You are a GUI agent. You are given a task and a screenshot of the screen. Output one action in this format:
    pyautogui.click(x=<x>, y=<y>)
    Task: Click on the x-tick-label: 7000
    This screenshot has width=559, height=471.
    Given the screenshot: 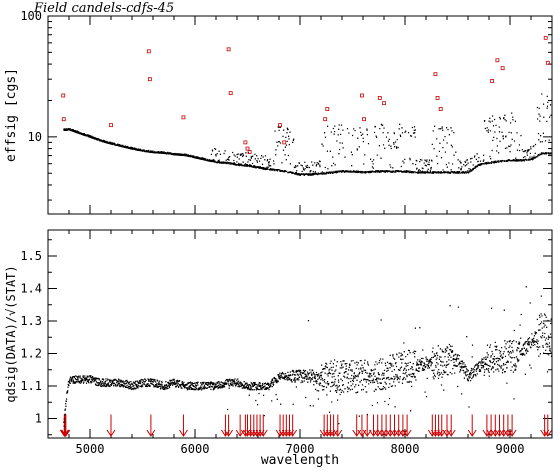 What is the action you would take?
    pyautogui.click(x=300, y=449)
    